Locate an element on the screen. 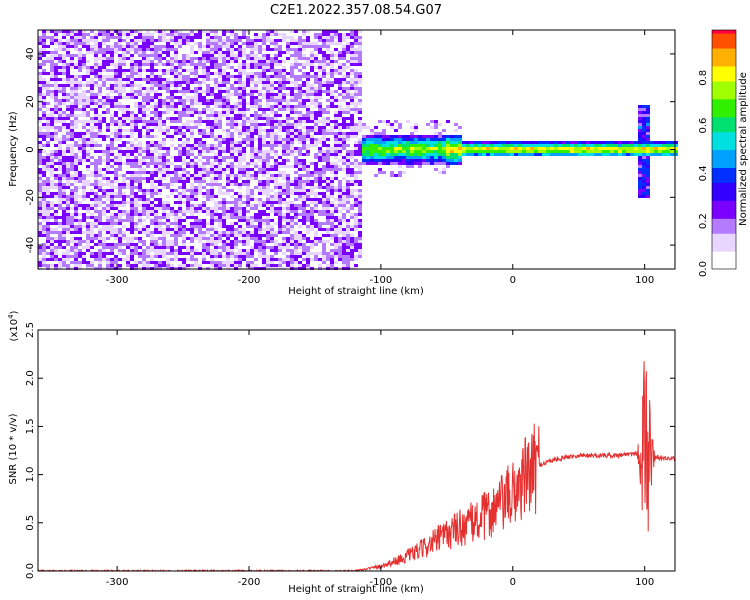  spectrogram-ylabel: Frequency (Hz) is located at coordinates (13, 149).